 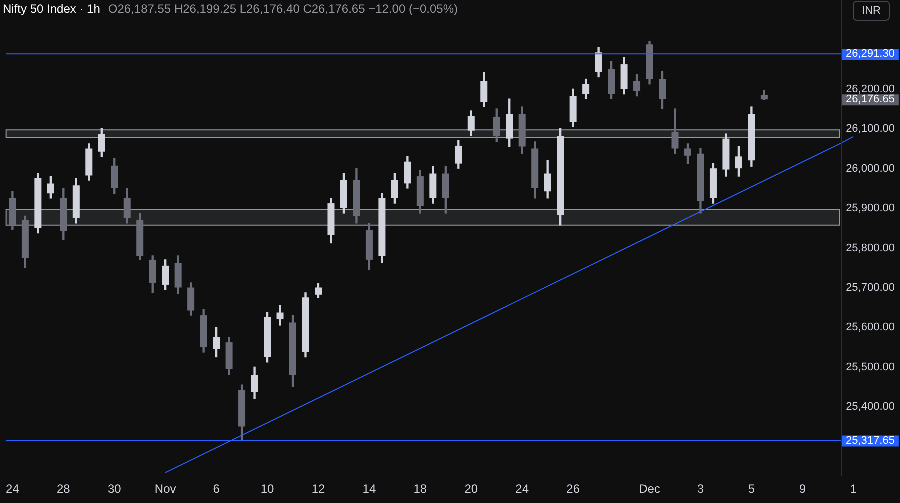 I want to click on y-axis-title: INR, so click(x=871, y=11).